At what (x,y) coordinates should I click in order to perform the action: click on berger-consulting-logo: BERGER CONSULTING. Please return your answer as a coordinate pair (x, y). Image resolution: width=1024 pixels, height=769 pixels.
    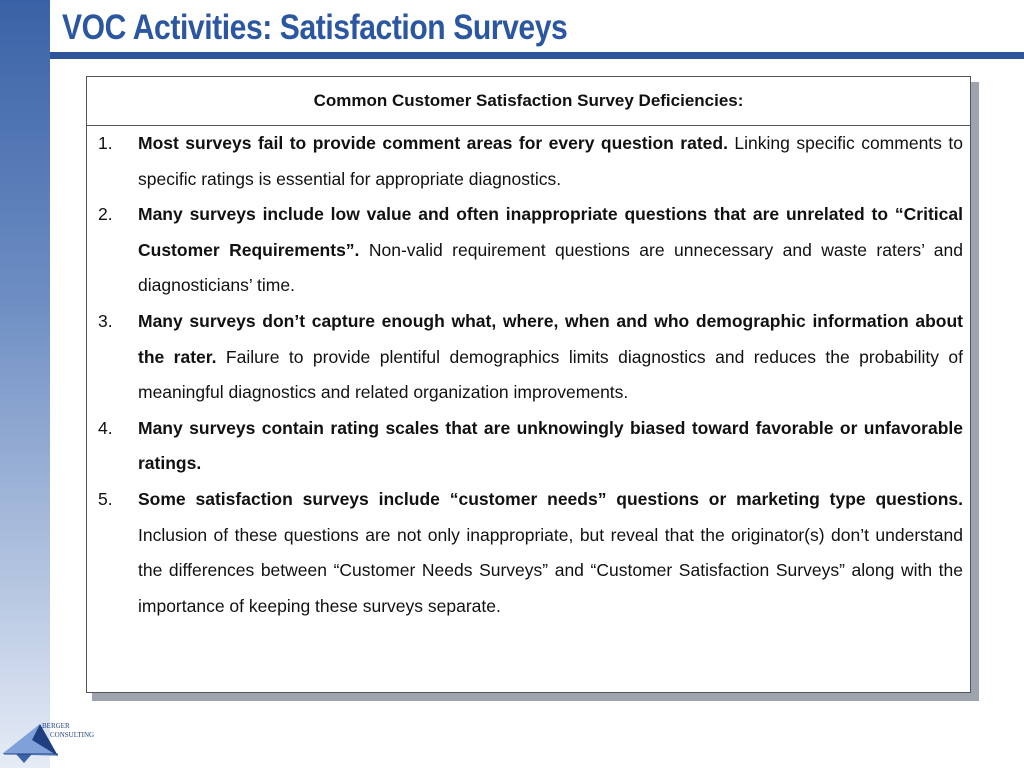
    Looking at the image, I should click on (57, 742).